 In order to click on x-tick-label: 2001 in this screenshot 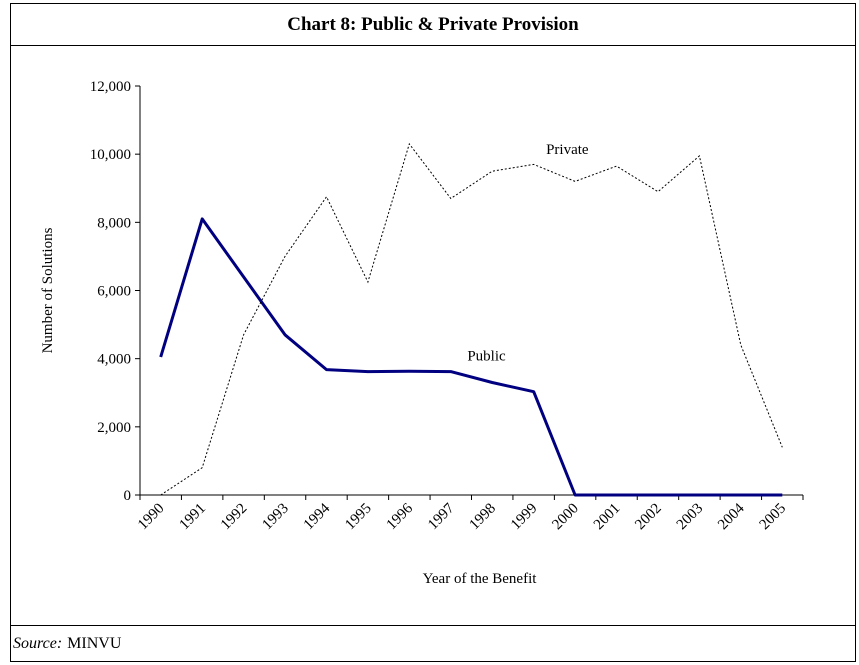, I will do `click(607, 517)`.